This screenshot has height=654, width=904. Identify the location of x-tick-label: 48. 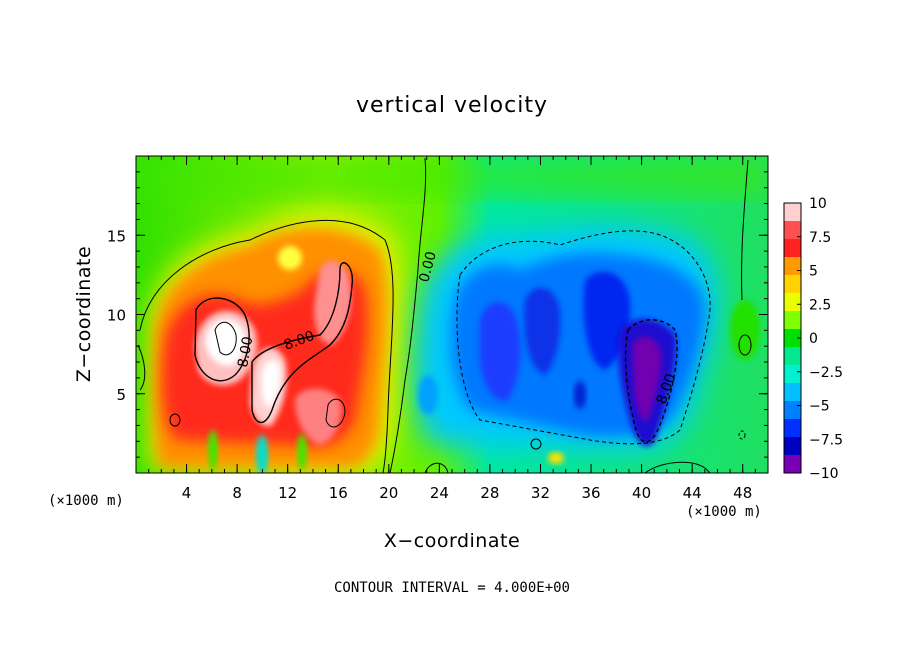
(742, 493).